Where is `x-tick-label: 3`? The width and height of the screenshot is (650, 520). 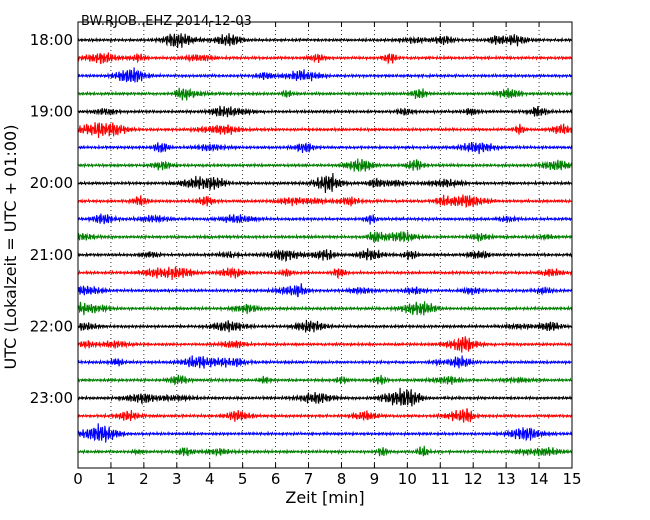 x-tick-label: 3 is located at coordinates (177, 479).